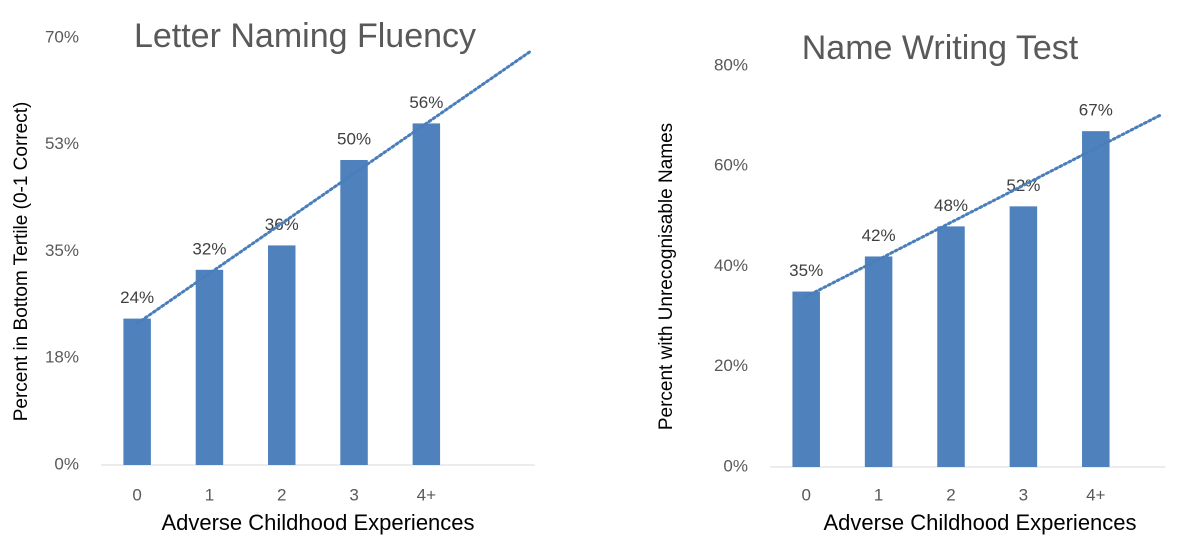 The image size is (1192, 540). Describe the element at coordinates (731, 165) in the screenshot. I see `y-tick-label: 60%` at that location.